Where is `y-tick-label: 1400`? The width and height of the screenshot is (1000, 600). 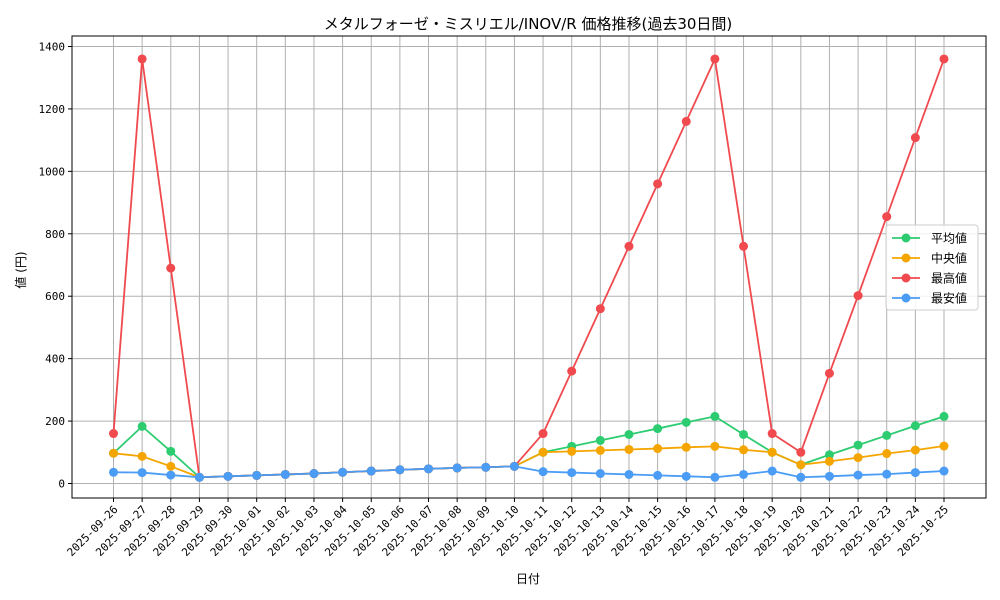 y-tick-label: 1400 is located at coordinates (52, 47).